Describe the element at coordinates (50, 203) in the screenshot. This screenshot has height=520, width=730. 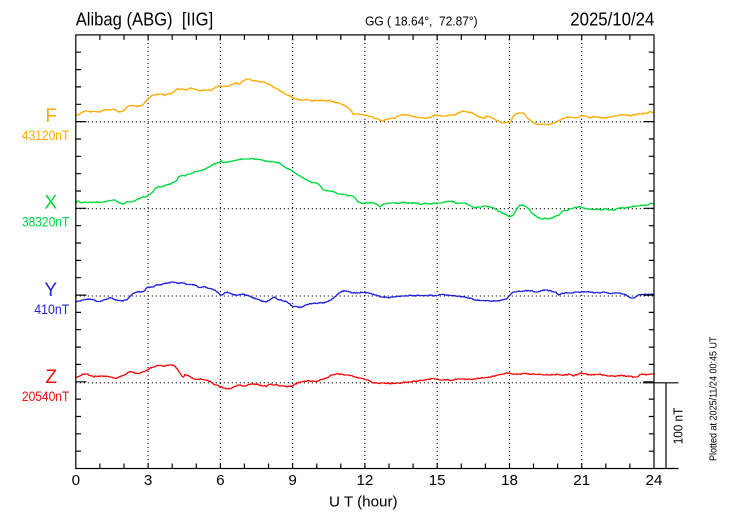
I see `svg-text: X` at that location.